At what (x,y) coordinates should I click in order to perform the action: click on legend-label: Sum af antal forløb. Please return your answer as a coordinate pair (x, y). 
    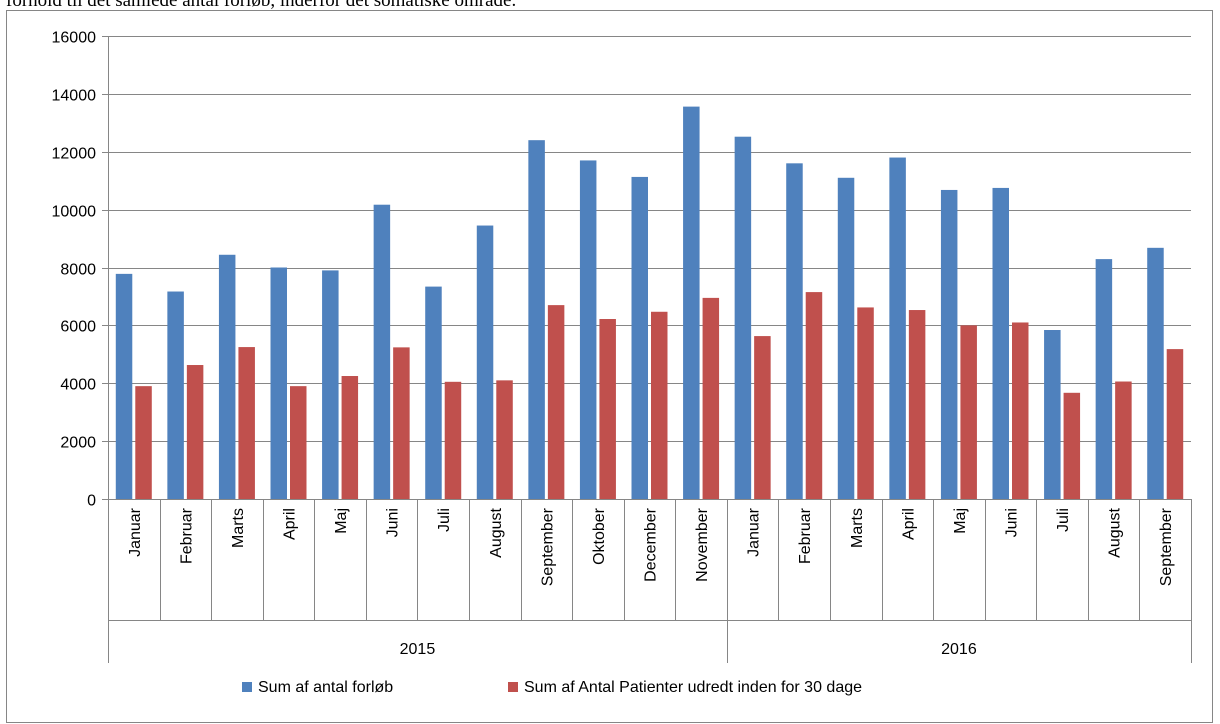
    Looking at the image, I should click on (325, 687).